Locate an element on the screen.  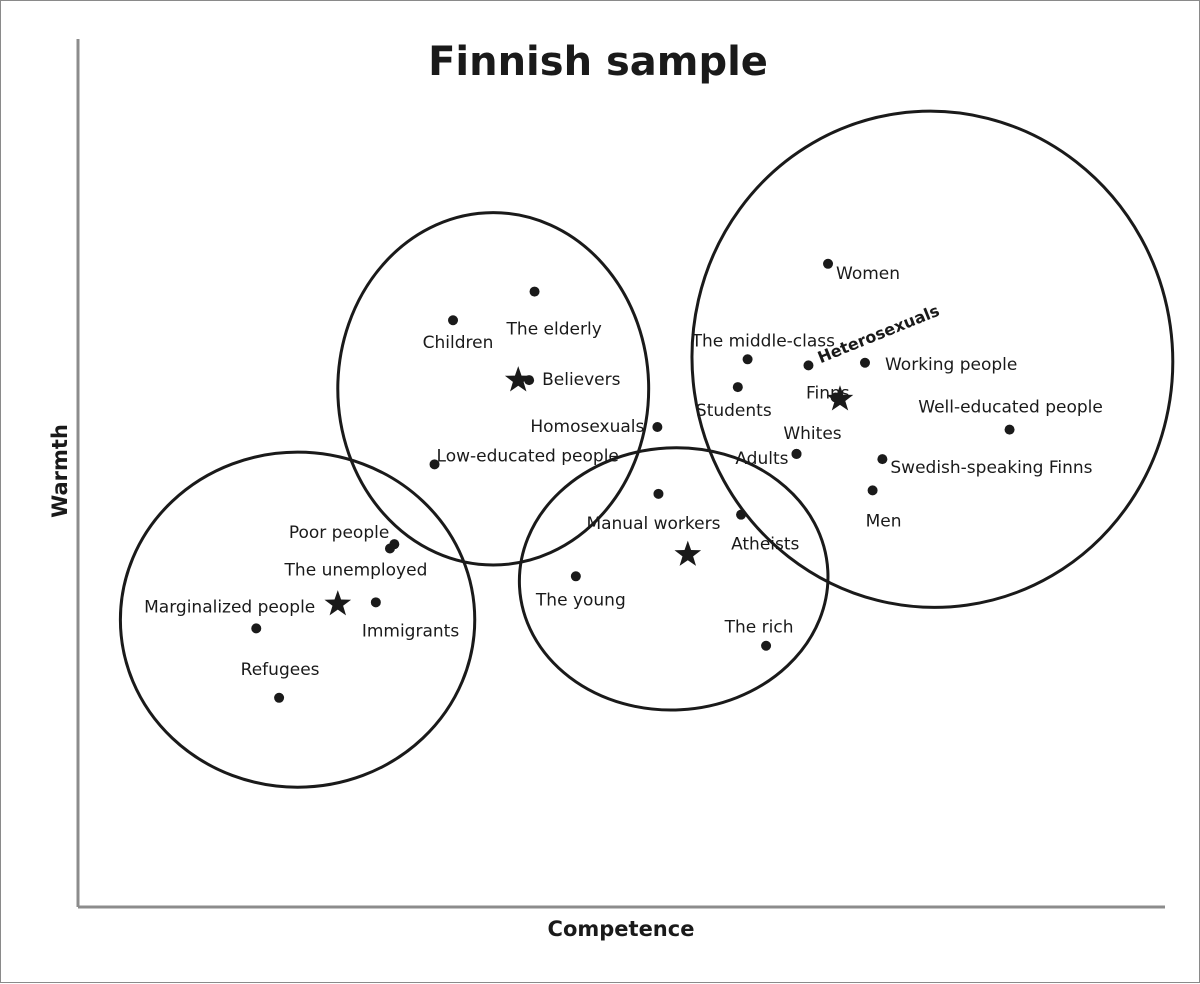
point-label: Well-educated people is located at coordinates (1010, 408).